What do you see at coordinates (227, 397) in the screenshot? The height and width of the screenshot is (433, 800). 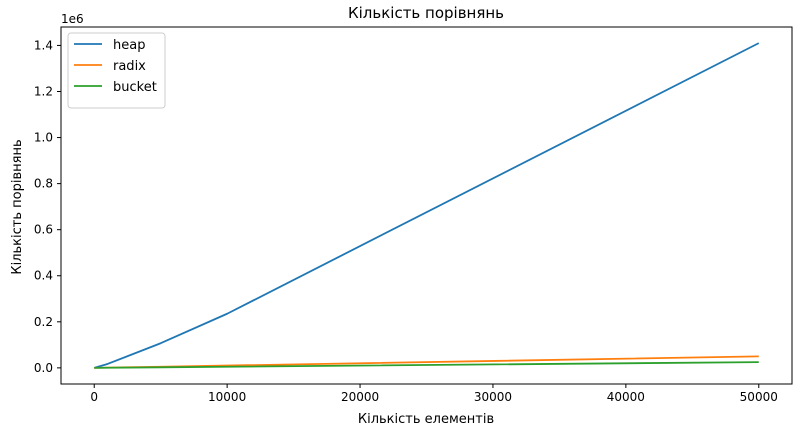 I see `x-tick-label: 10000` at bounding box center [227, 397].